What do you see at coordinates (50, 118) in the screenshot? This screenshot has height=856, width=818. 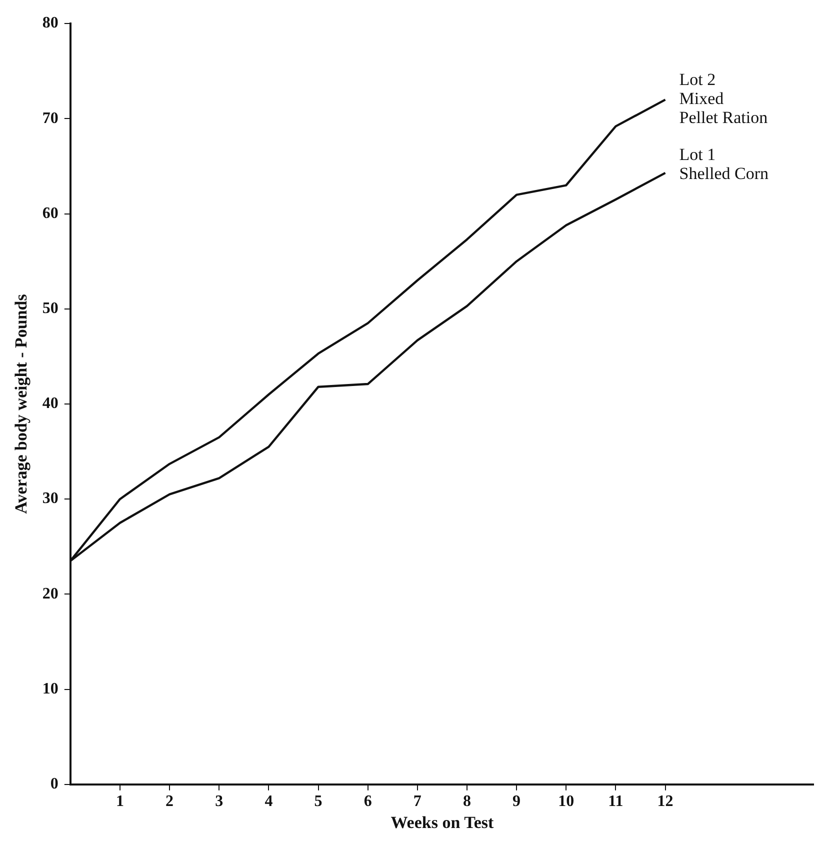 I see `y-tick-label: 70` at bounding box center [50, 118].